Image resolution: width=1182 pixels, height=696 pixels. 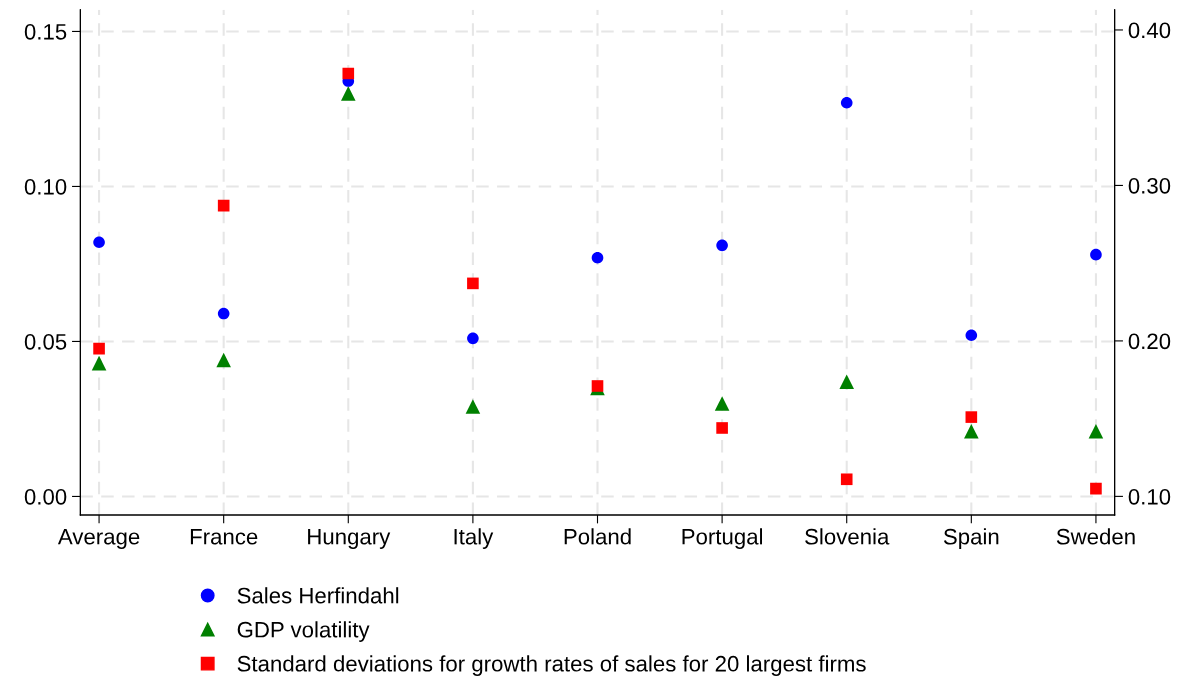 What do you see at coordinates (722, 538) in the screenshot?
I see `x-tick-label: Portugal` at bounding box center [722, 538].